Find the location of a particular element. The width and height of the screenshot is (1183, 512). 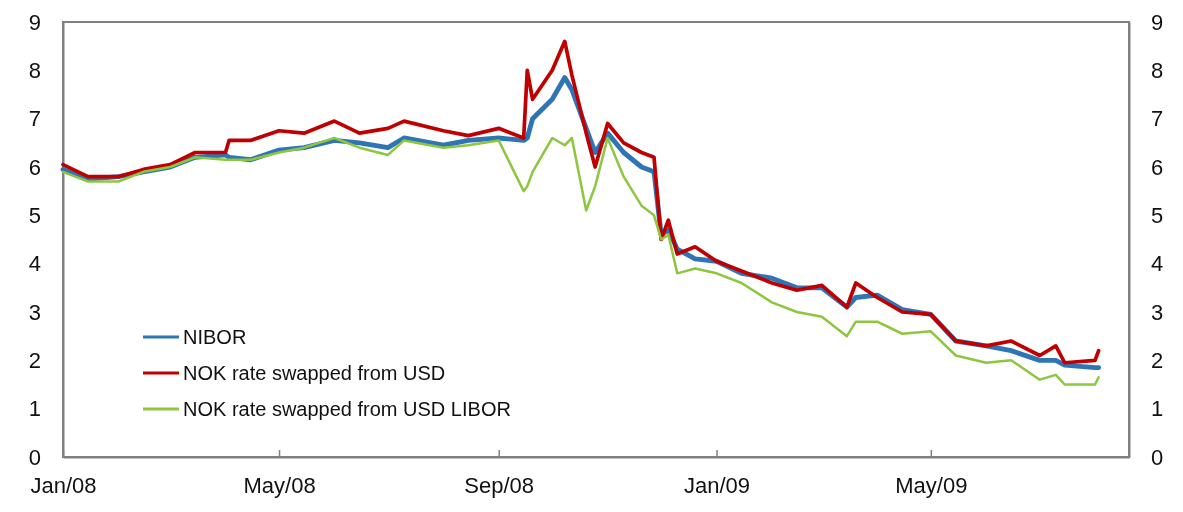

y2-tick-label: 8 is located at coordinates (1157, 70).